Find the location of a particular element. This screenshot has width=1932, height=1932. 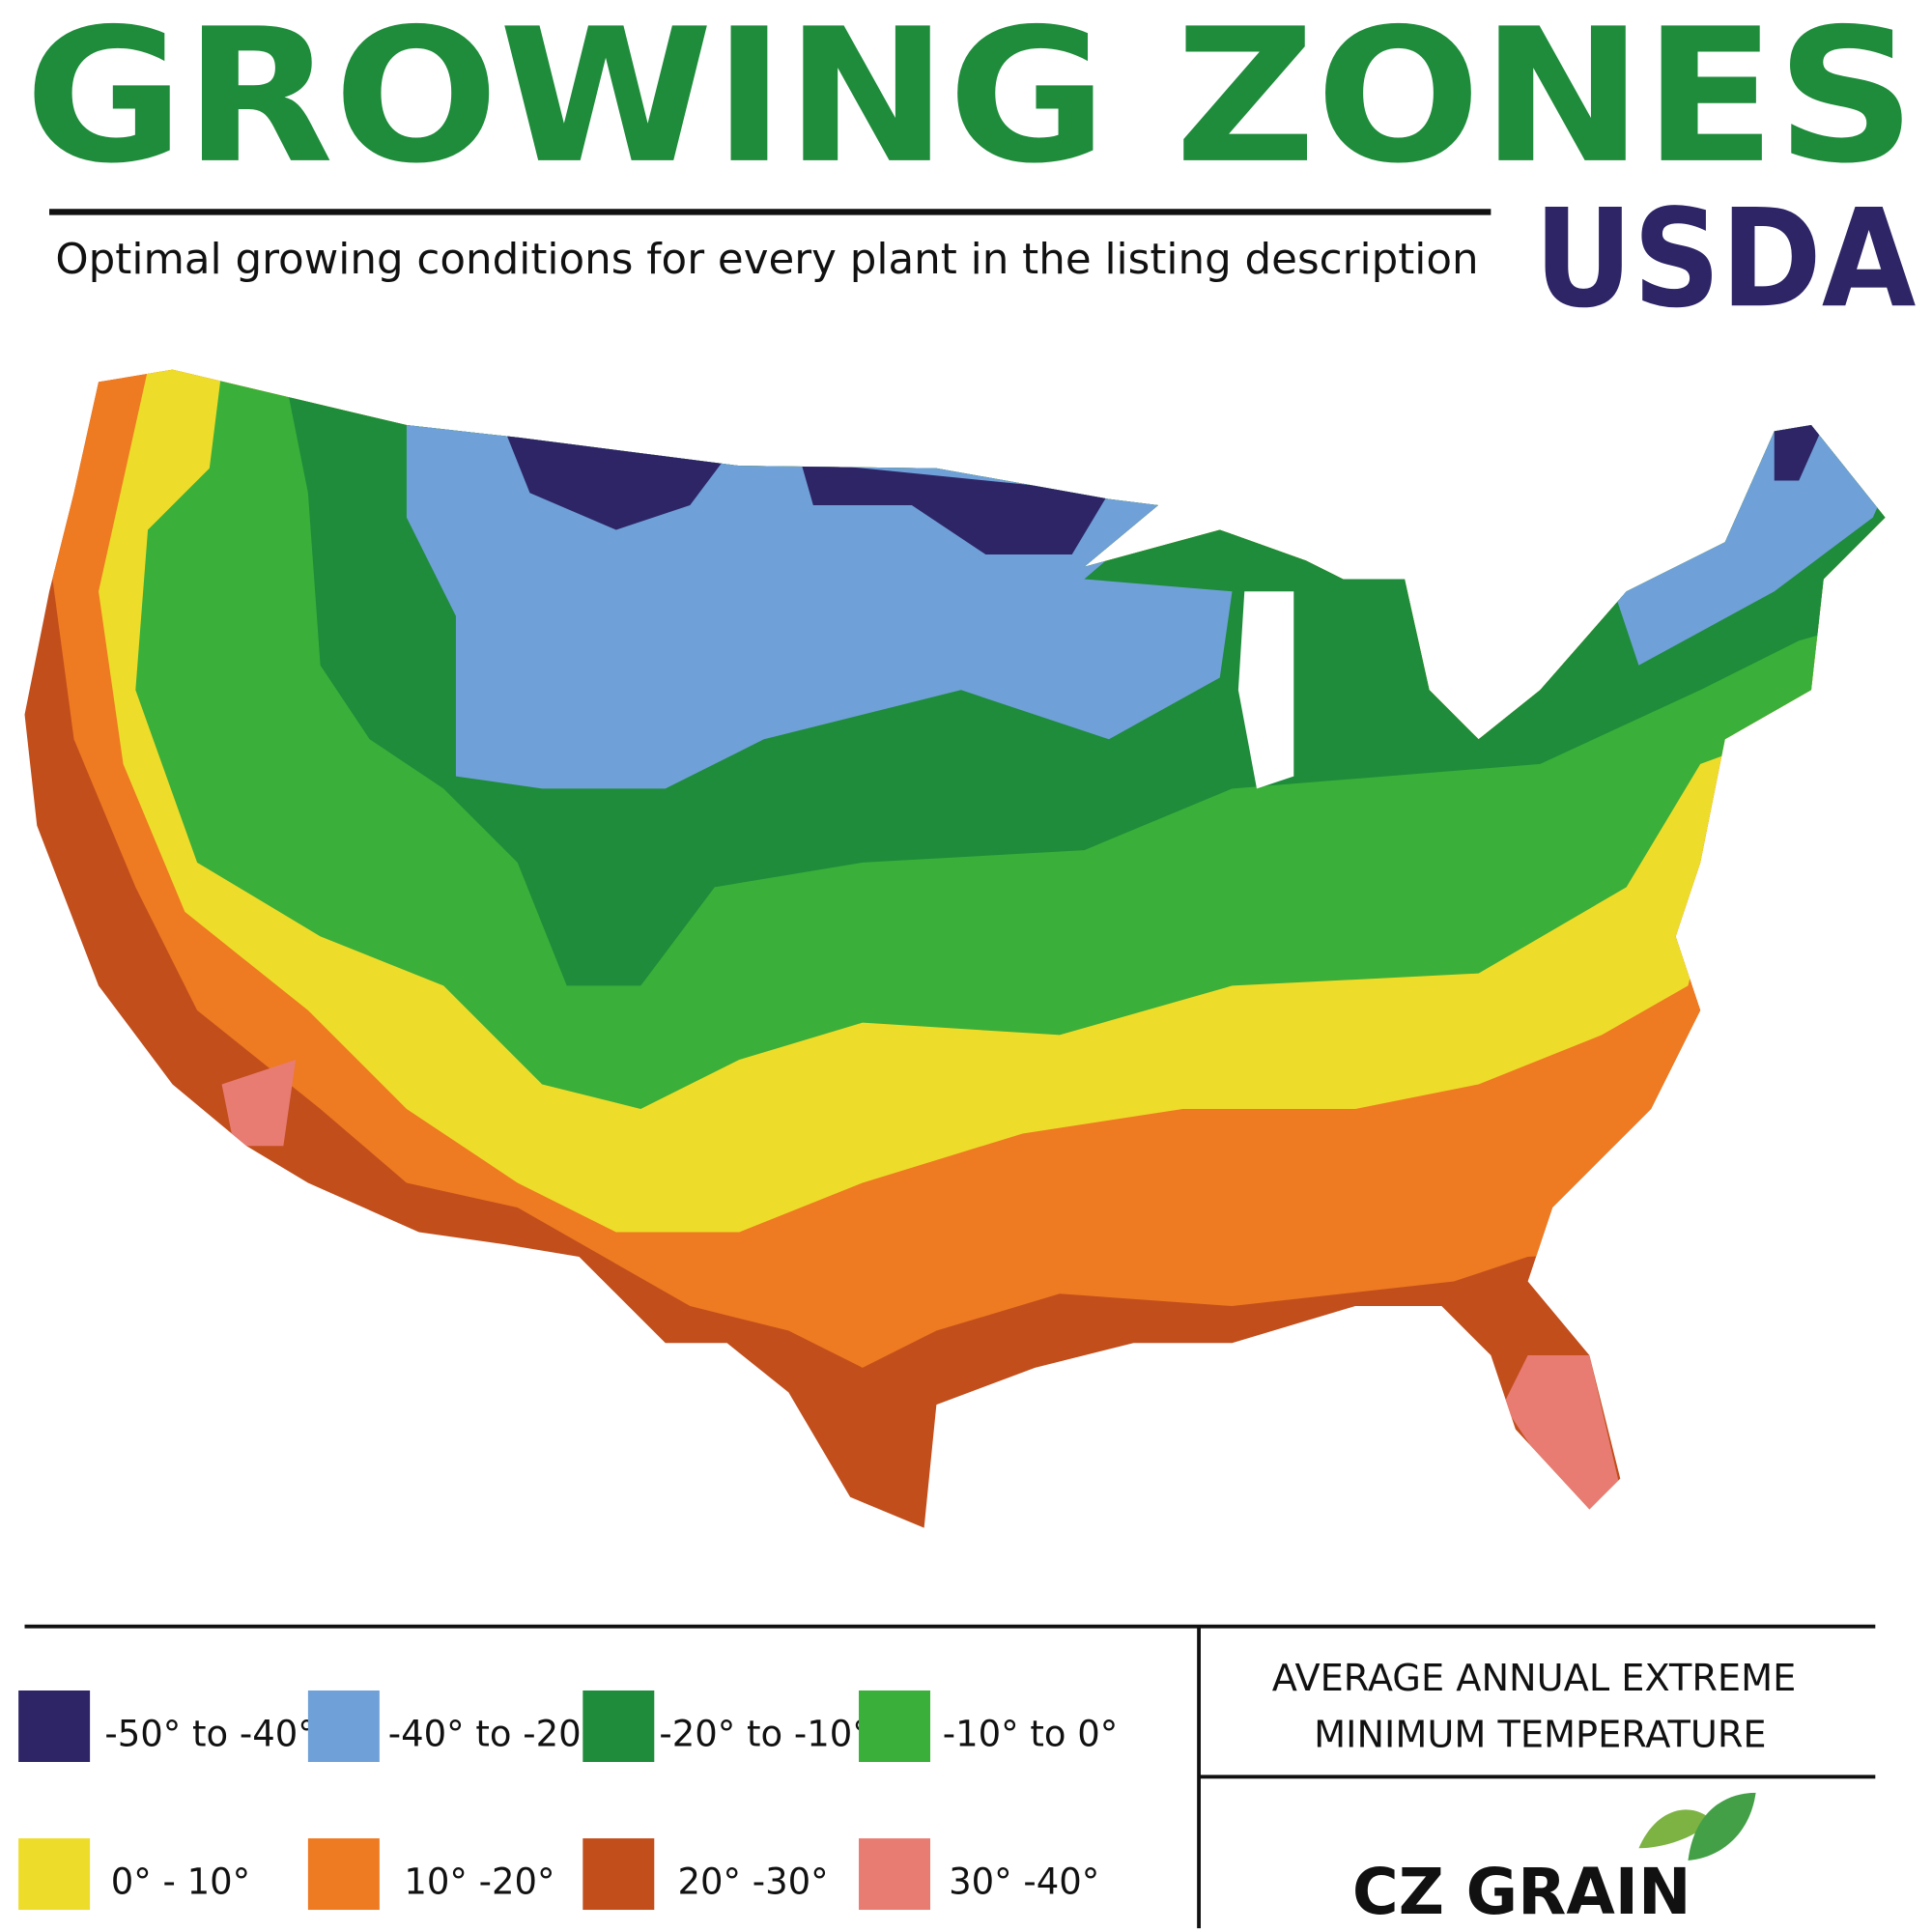

legend-label: 10° -20° is located at coordinates (479, 1881).